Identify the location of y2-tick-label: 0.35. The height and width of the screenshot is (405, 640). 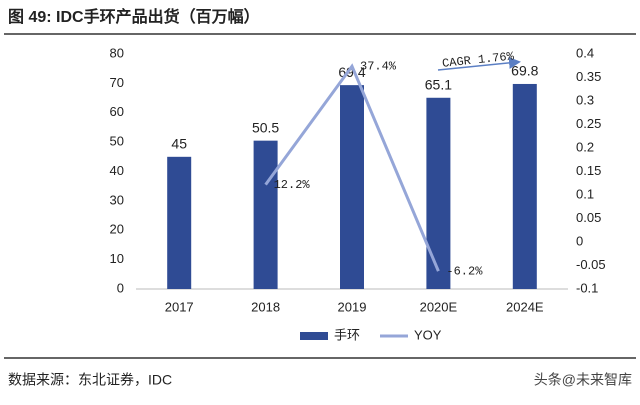
(588, 76).